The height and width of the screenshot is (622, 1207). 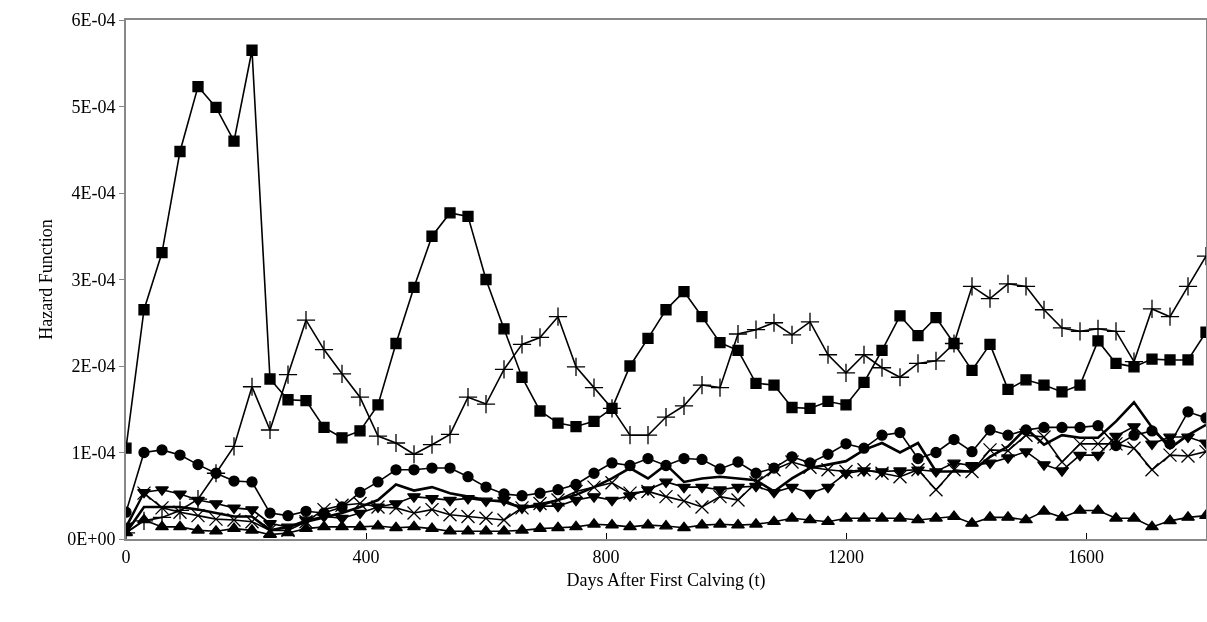 I want to click on y-tick-label: 1E-04, so click(x=93, y=452).